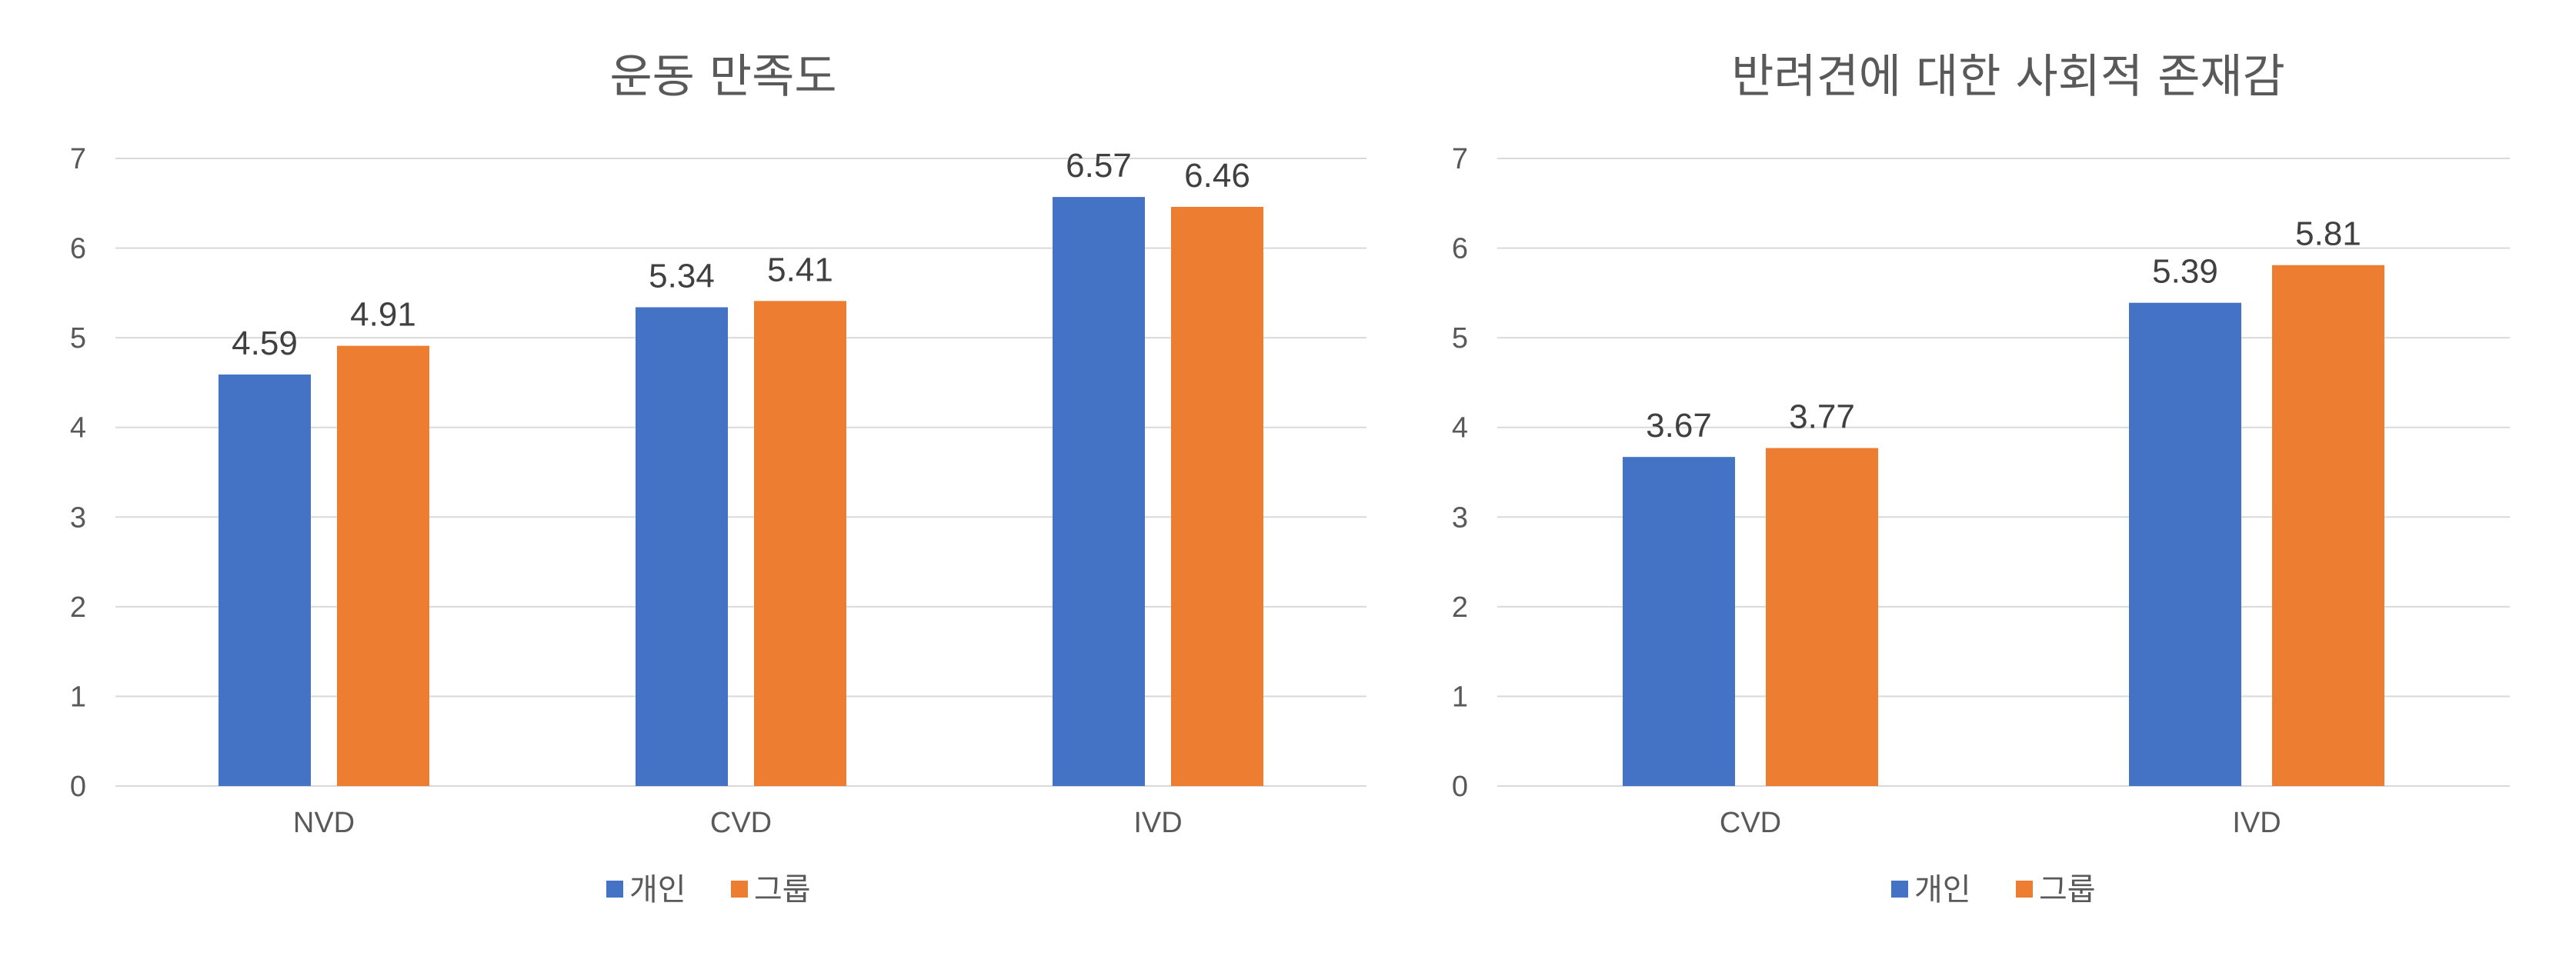  Describe the element at coordinates (383, 315) in the screenshot. I see `data-label: 4.91` at that location.